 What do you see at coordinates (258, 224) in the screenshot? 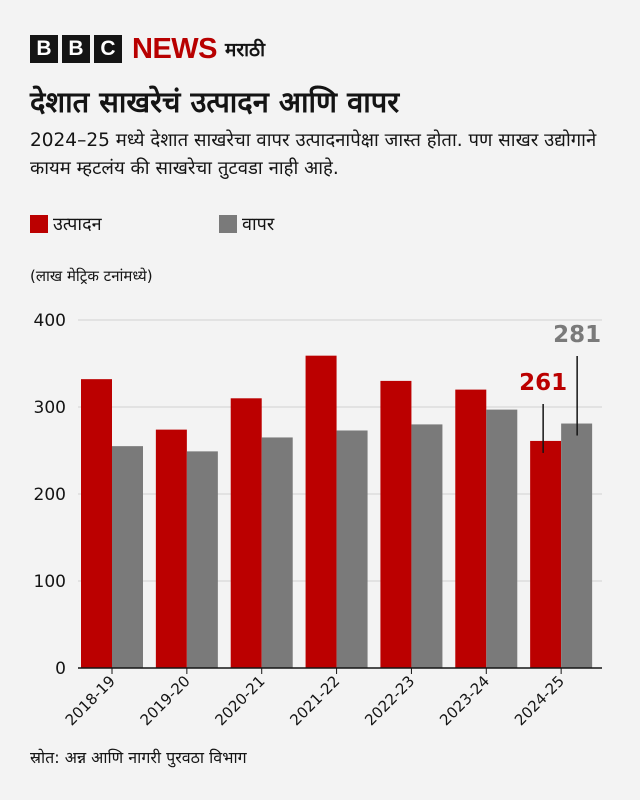
I see `legend-label-consumption: वापर` at bounding box center [258, 224].